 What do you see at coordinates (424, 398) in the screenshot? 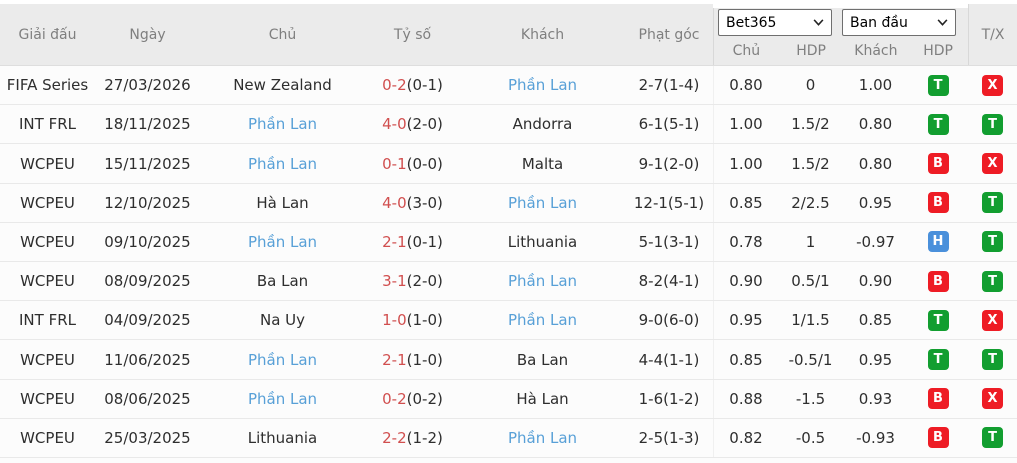
I see `halftime-score: (0-2)` at bounding box center [424, 398].